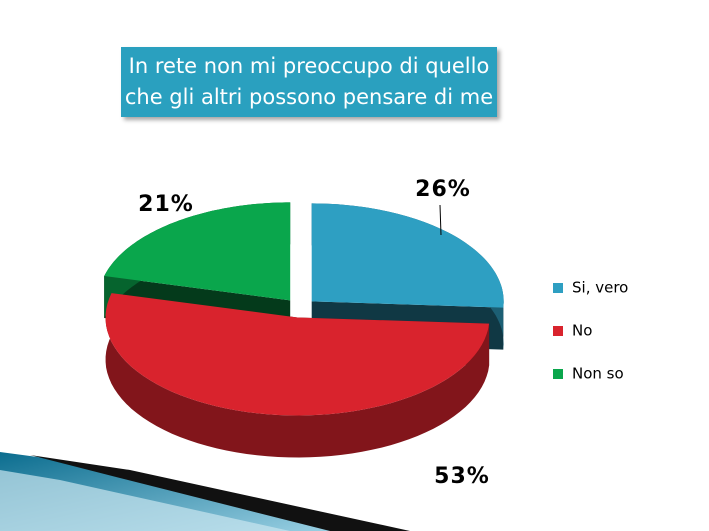  What do you see at coordinates (166, 204) in the screenshot?
I see `data-label: 21%` at bounding box center [166, 204].